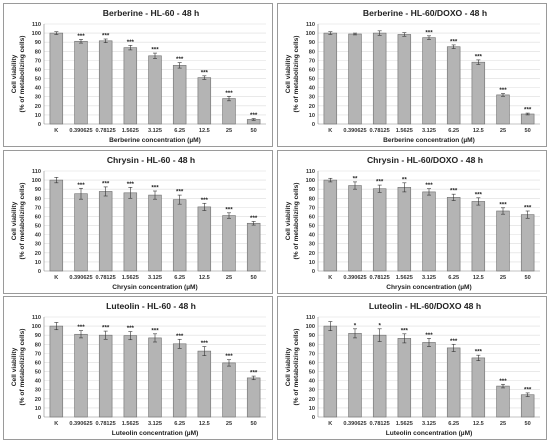 The image size is (550, 441). What do you see at coordinates (151, 13) in the screenshot?
I see `chart-title: Berberine - HL-60 - 48 h` at bounding box center [151, 13].